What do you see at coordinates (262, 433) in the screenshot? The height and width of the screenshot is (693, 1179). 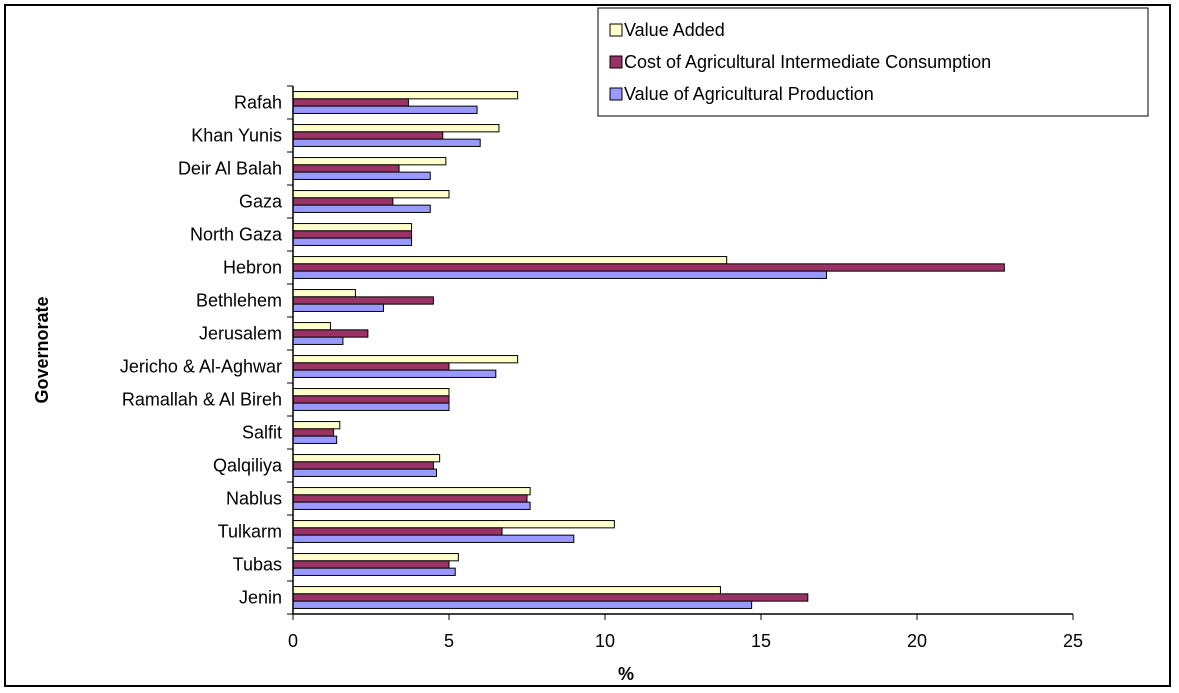 I see `y-tick-label: Salfit` at bounding box center [262, 433].